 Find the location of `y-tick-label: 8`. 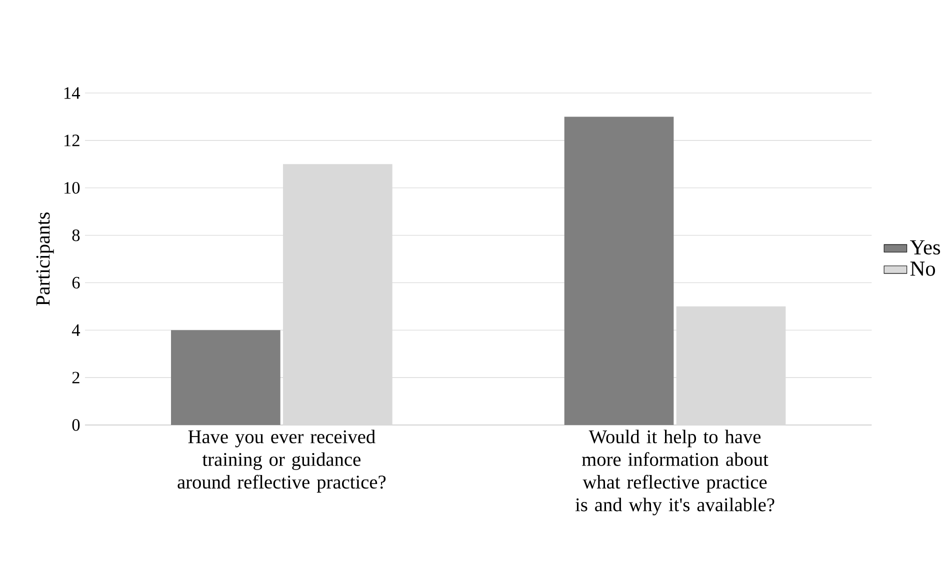

y-tick-label: 8 is located at coordinates (76, 235).